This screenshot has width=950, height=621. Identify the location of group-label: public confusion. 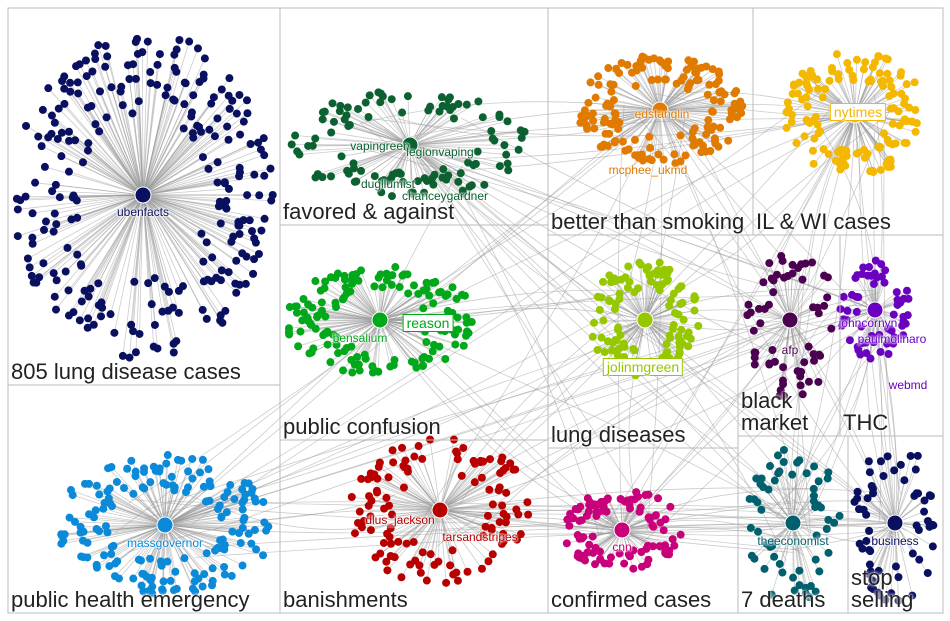
(362, 426).